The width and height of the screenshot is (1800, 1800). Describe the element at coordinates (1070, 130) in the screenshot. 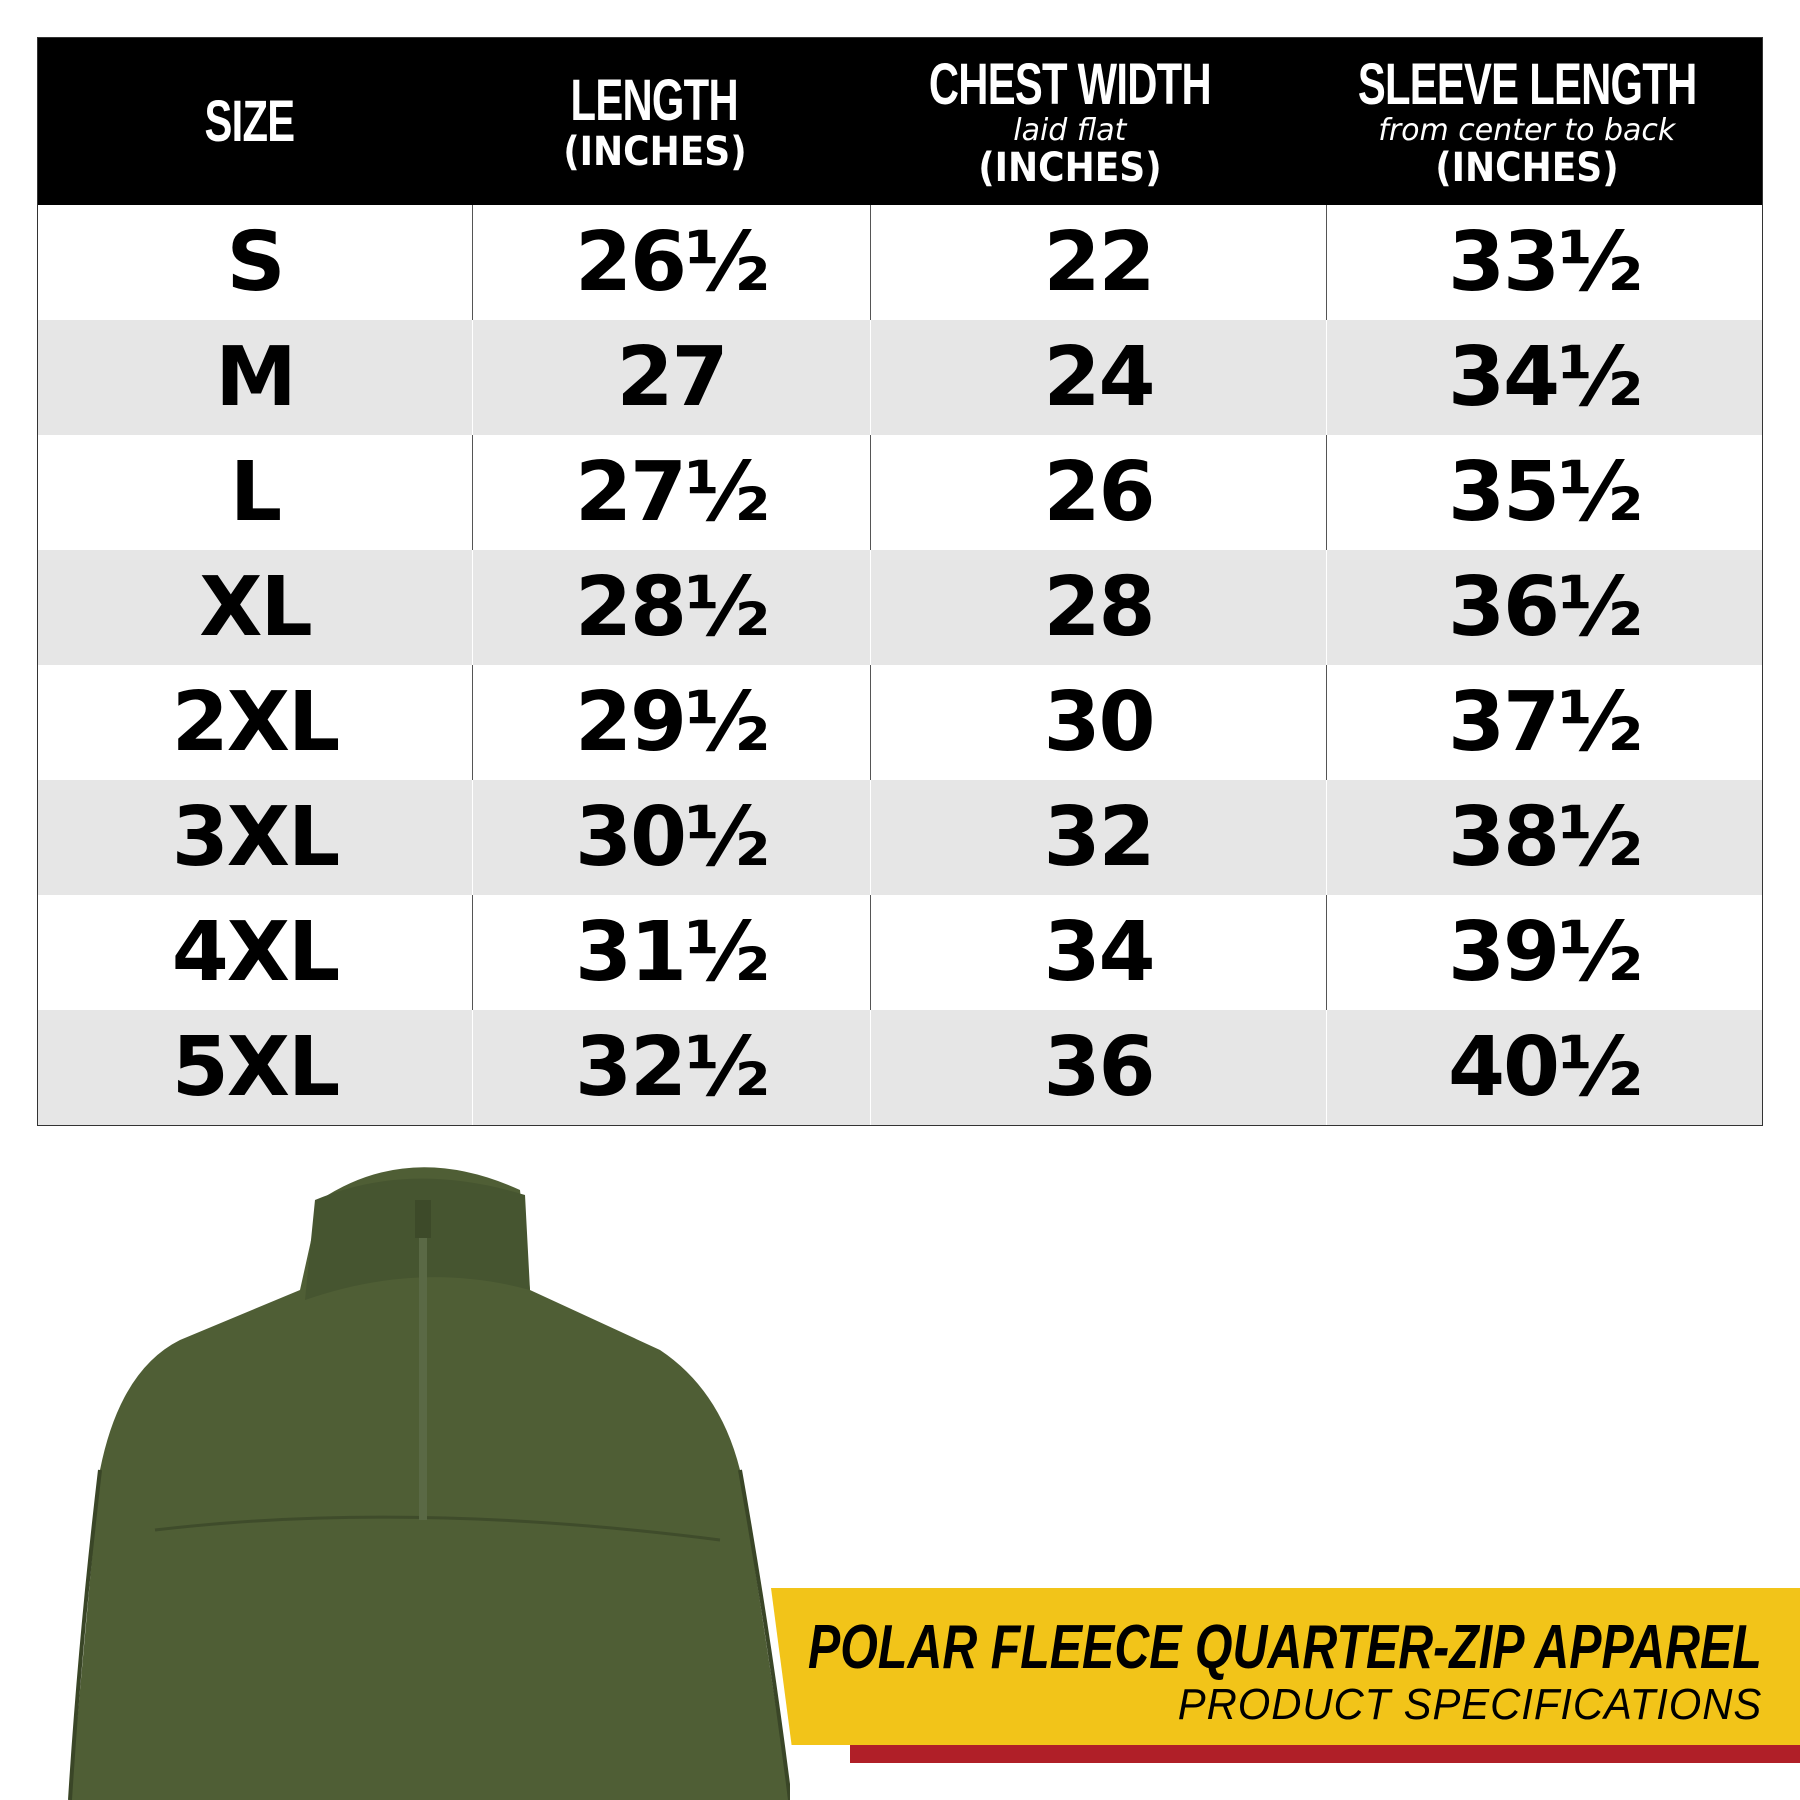

I see `header-subtitle: laid flat` at that location.